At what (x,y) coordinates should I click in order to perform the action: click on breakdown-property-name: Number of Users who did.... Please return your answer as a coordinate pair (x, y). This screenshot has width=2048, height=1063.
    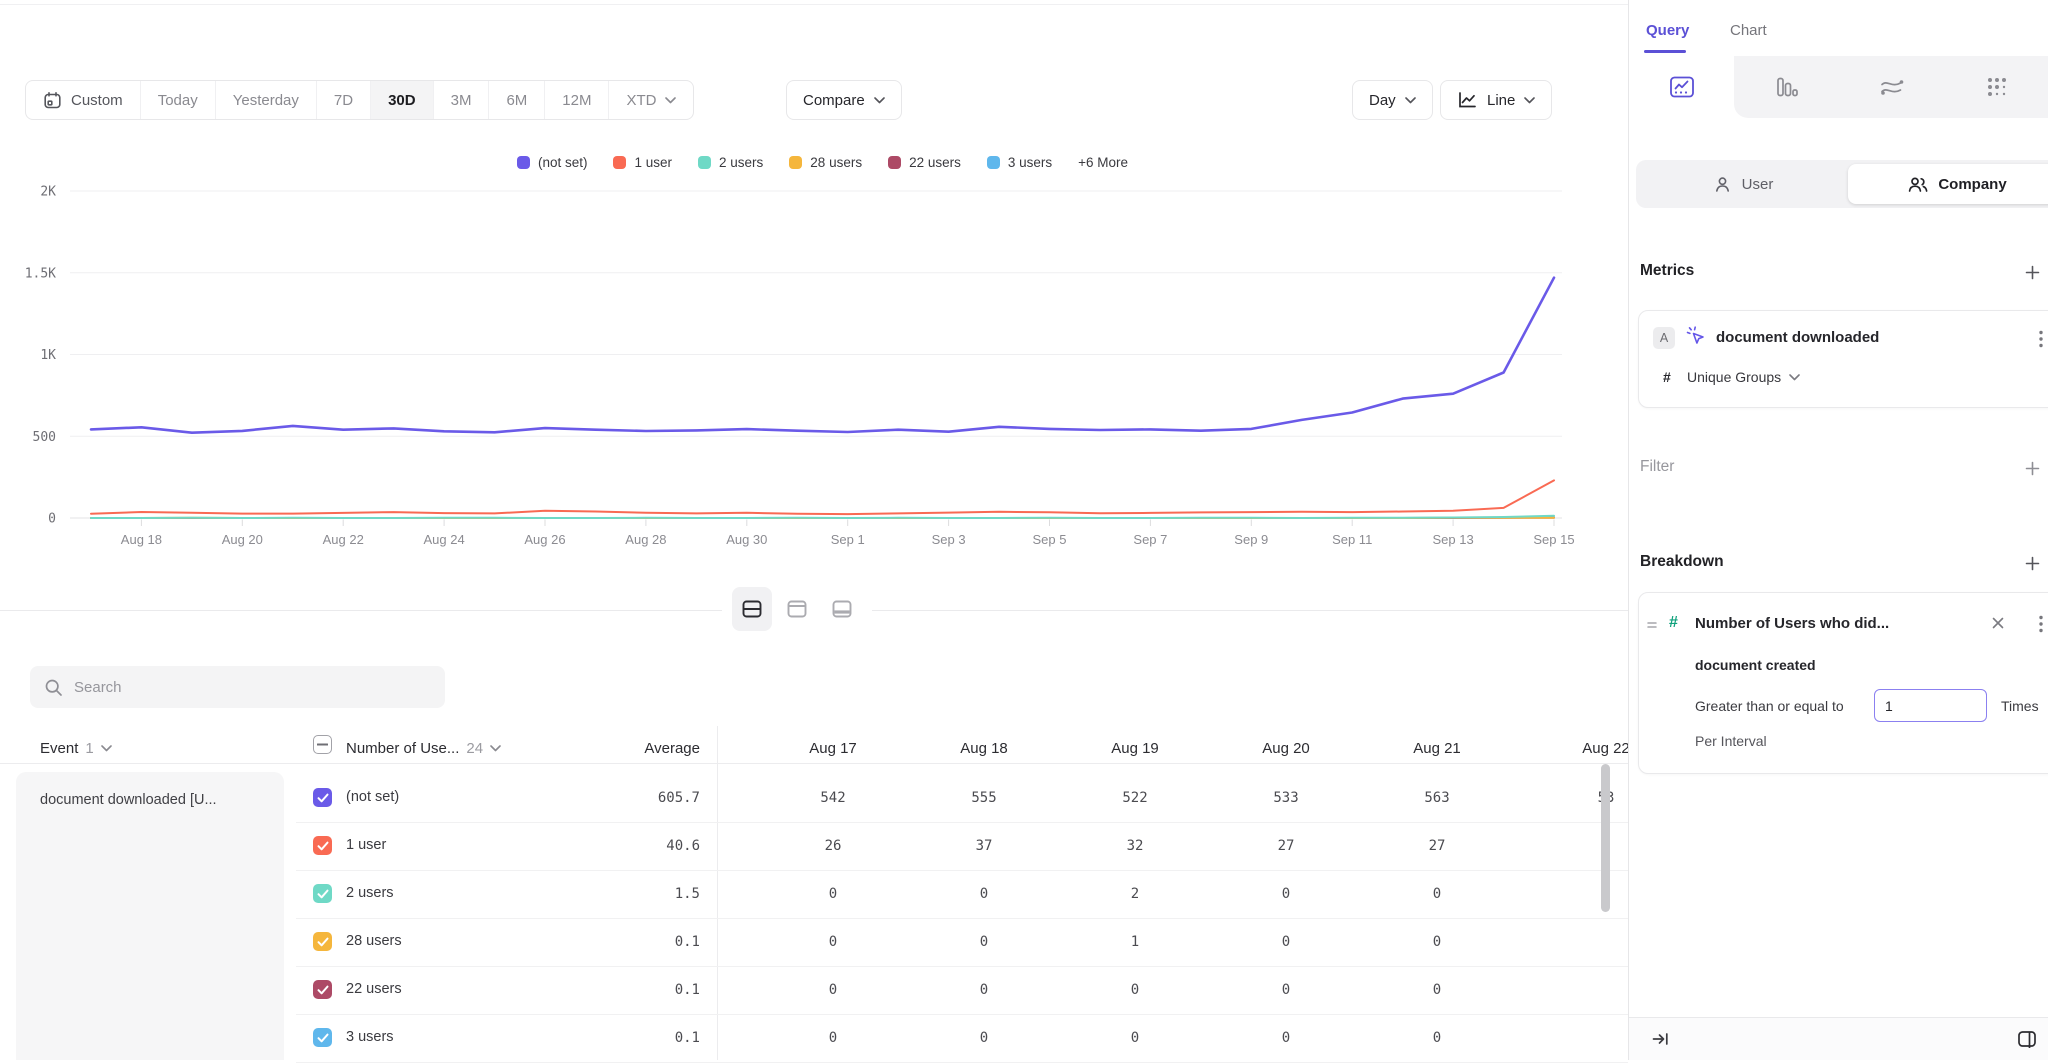
    Looking at the image, I should click on (1792, 623).